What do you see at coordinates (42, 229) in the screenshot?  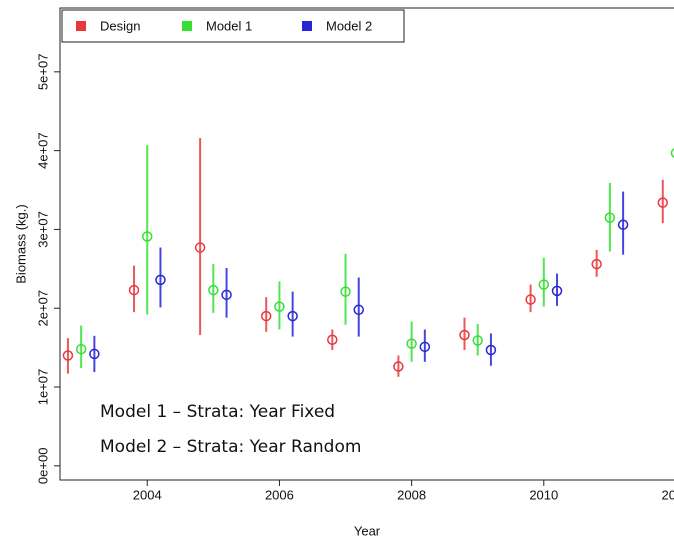 I see `y-tick-label: 3e+07` at bounding box center [42, 229].